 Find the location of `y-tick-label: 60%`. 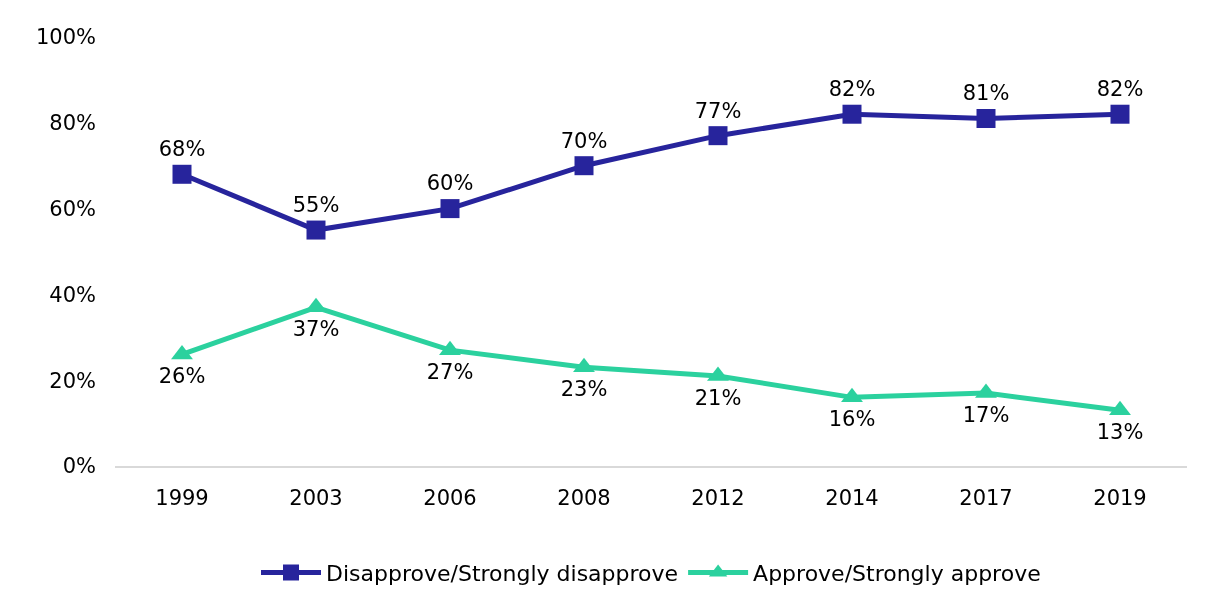

y-tick-label: 60% is located at coordinates (72, 208).